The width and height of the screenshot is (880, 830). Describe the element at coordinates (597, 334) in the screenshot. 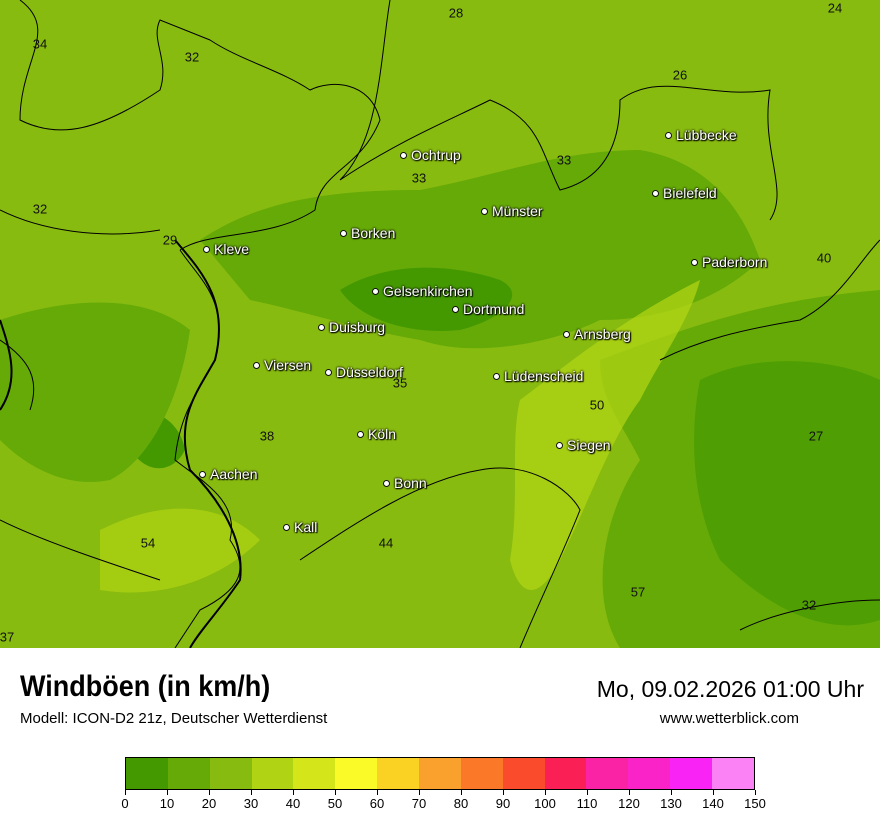

I see `city-marker: Arnsberg` at that location.